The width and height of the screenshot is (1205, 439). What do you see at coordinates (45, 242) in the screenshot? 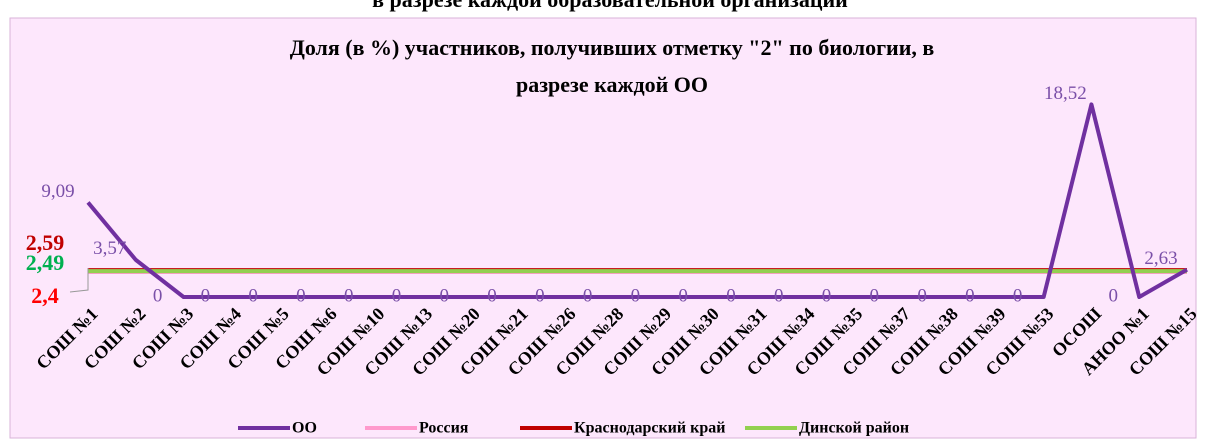
I see `reference-label: 2,59` at bounding box center [45, 242].